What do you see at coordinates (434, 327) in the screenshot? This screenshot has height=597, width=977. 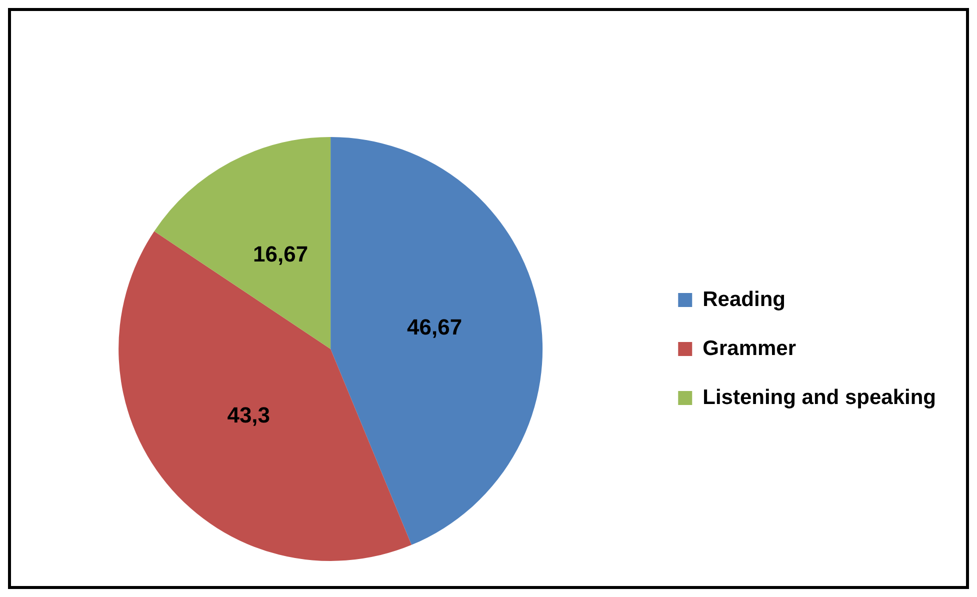 I see `data-label: 46,67` at bounding box center [434, 327].